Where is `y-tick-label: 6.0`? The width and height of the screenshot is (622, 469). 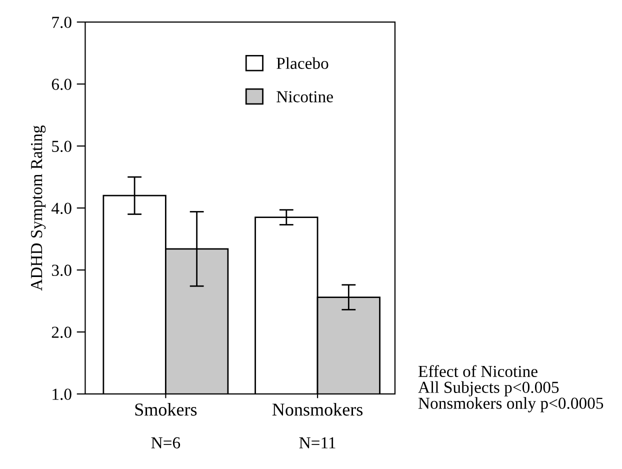
y-tick-label: 6.0 is located at coordinates (62, 84).